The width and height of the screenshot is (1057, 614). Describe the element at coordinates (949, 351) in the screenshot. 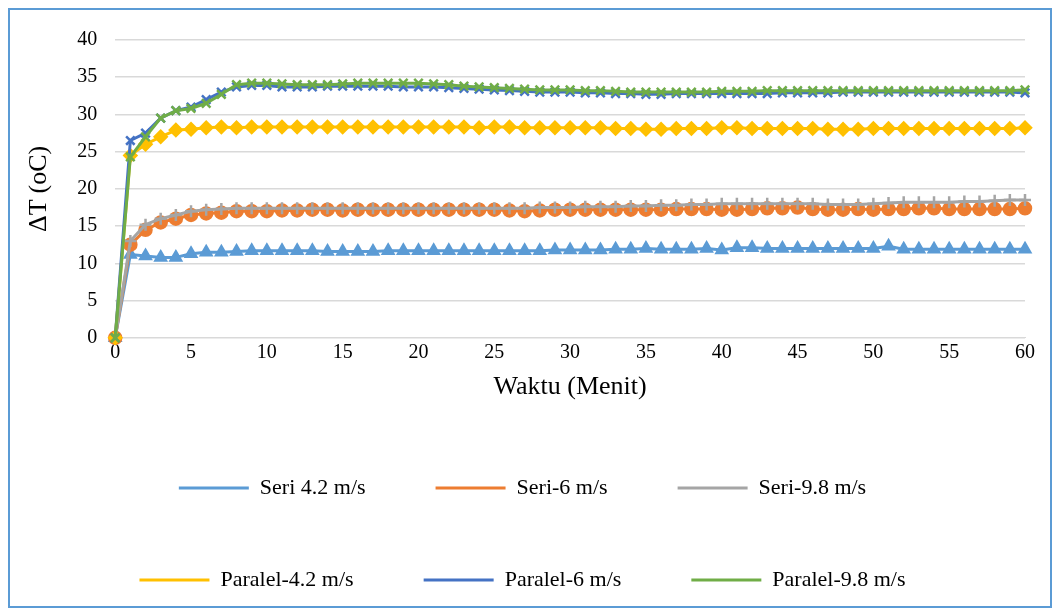

I see `x-tick-label: 55` at that location.